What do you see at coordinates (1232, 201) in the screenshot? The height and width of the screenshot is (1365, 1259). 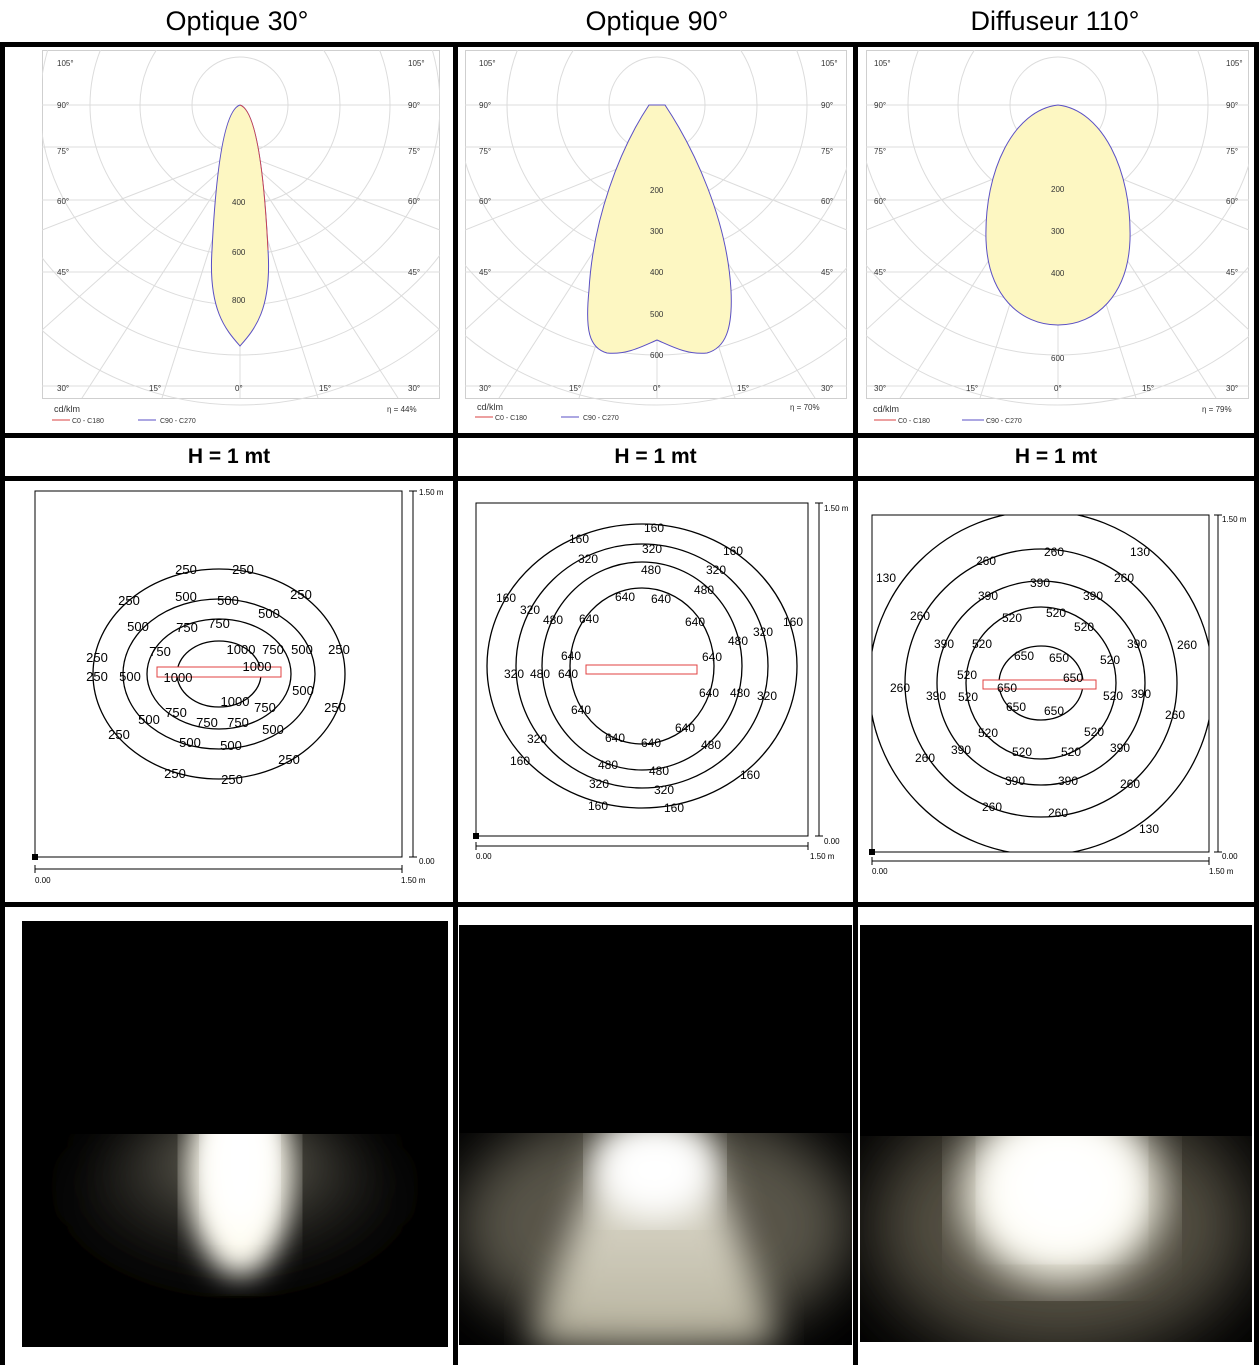 I see `polar3-angle-right-60: 60°` at bounding box center [1232, 201].